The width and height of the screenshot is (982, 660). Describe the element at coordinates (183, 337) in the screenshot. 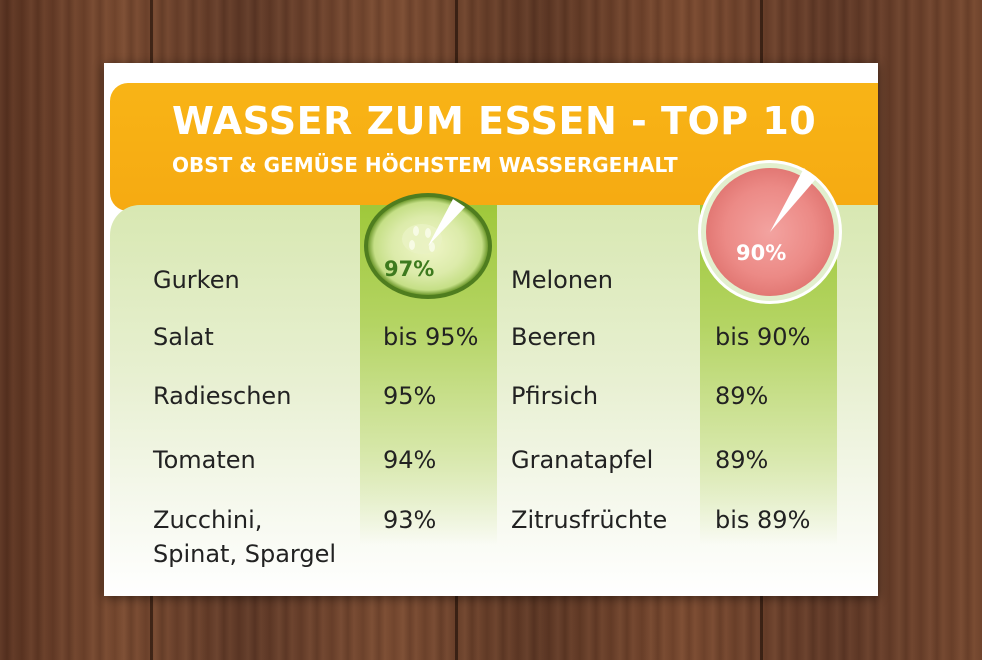

I see `left-item-name-2: Salat` at that location.